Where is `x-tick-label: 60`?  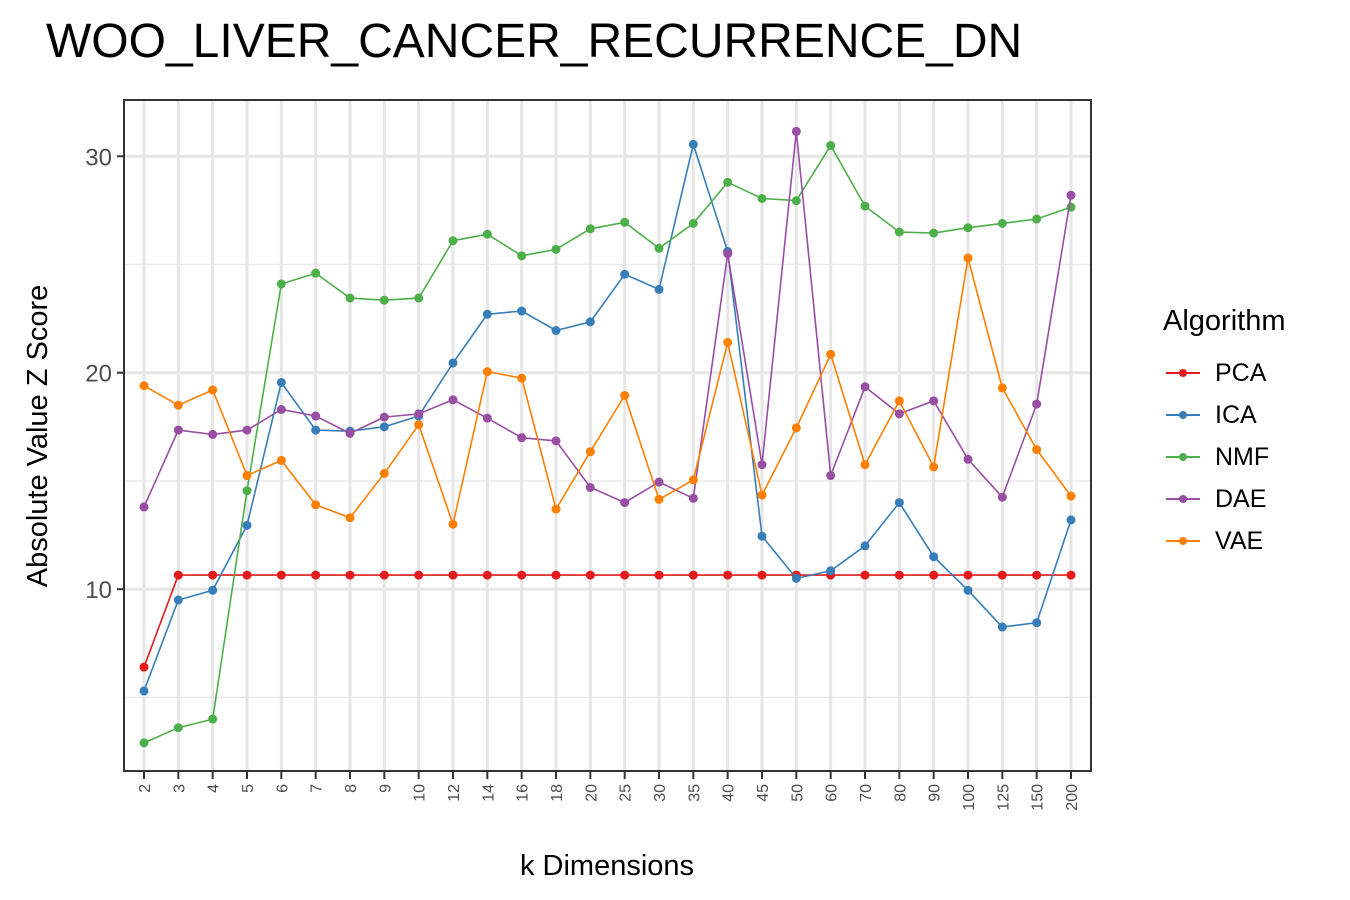 x-tick-label: 60 is located at coordinates (832, 793).